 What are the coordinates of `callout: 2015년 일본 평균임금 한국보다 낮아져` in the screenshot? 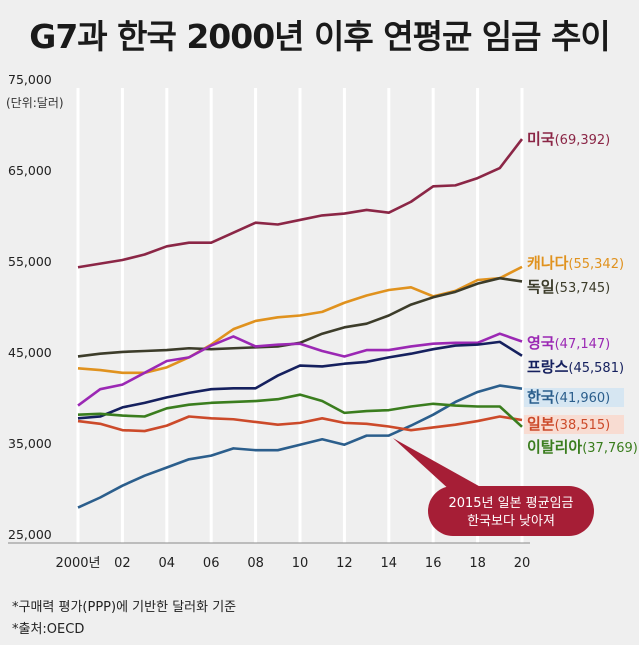 It's located at (493, 487).